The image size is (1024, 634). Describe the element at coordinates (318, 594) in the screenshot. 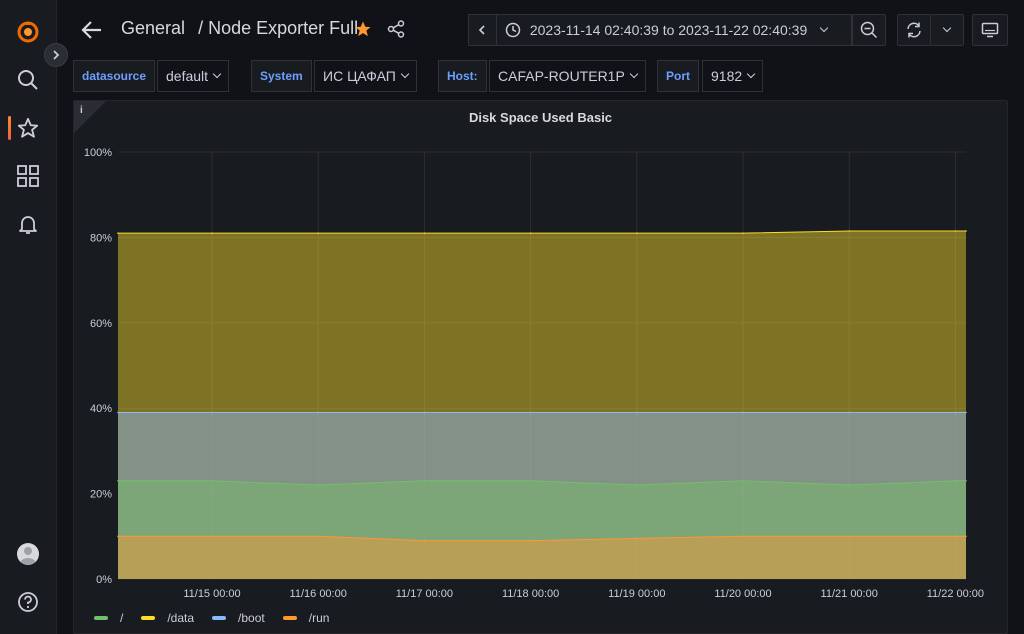

I see `x-tick-label: 11/16 00:00` at that location.